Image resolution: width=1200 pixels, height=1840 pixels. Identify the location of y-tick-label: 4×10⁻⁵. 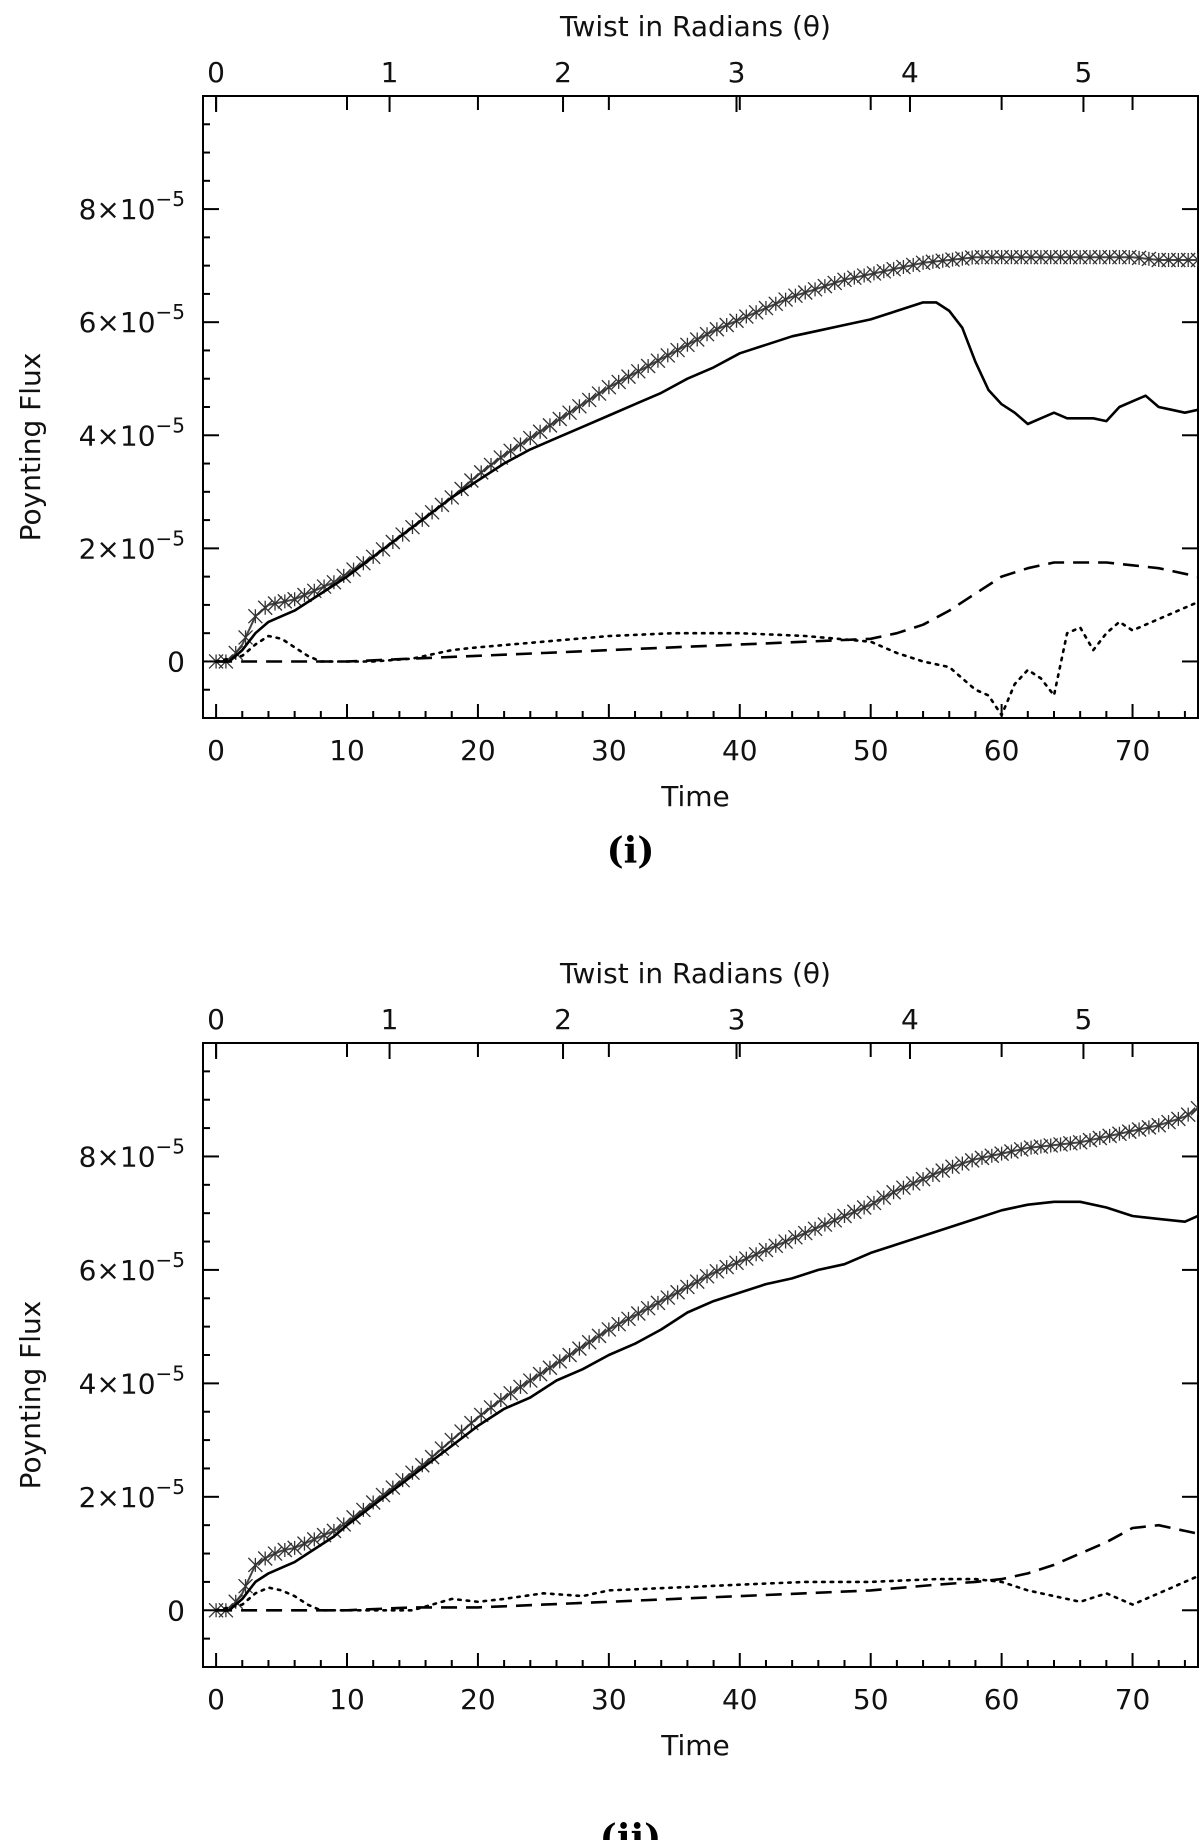
(132, 1380).